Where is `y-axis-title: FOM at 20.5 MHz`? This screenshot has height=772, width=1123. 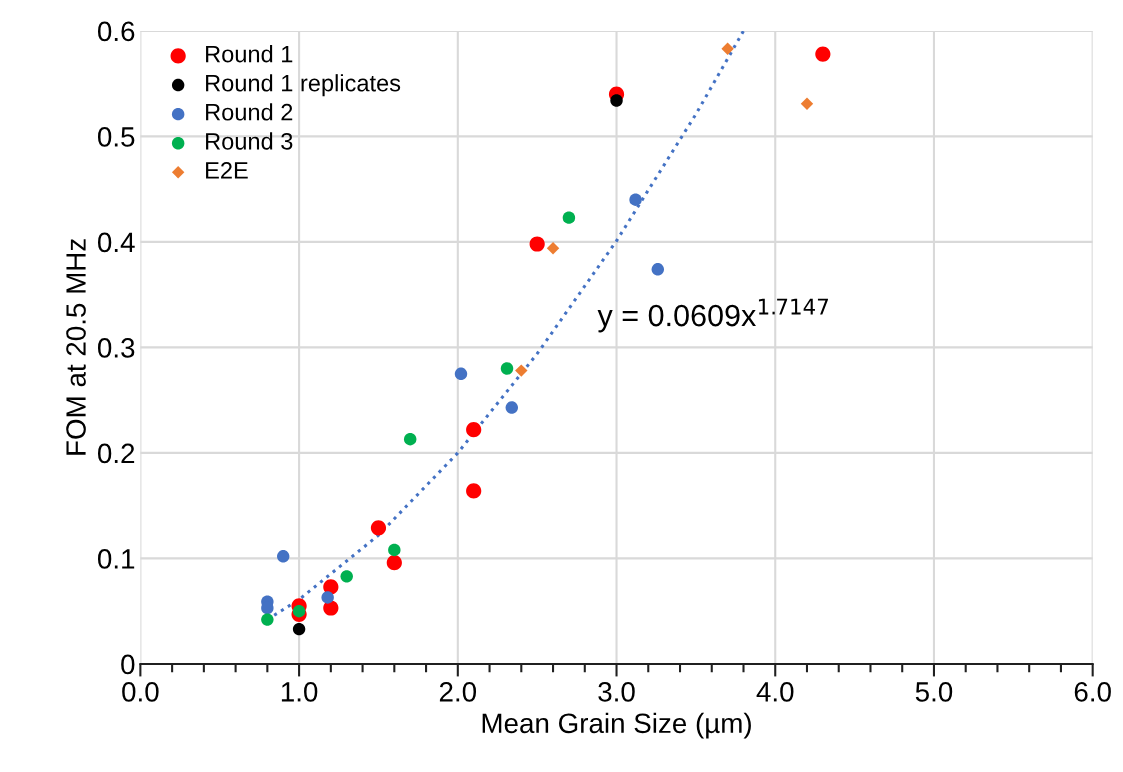 y-axis-title: FOM at 20.5 MHz is located at coordinates (76, 347).